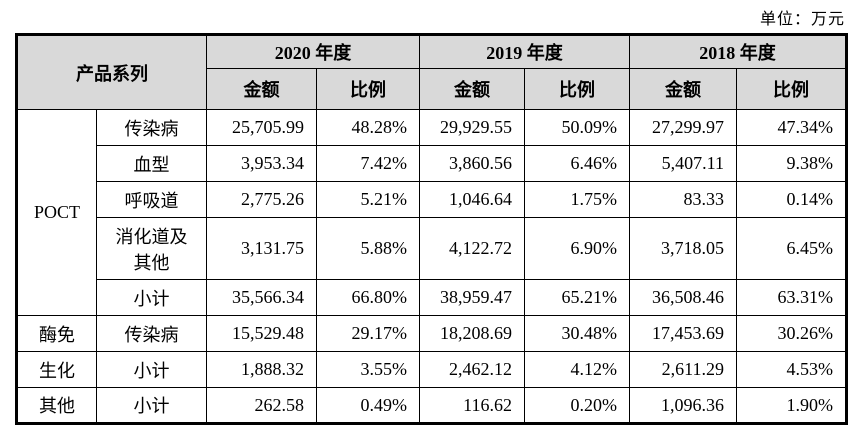 This screenshot has width=861, height=440. What do you see at coordinates (261, 127) in the screenshot?
I see `amount-cell: 25,705.99` at bounding box center [261, 127].